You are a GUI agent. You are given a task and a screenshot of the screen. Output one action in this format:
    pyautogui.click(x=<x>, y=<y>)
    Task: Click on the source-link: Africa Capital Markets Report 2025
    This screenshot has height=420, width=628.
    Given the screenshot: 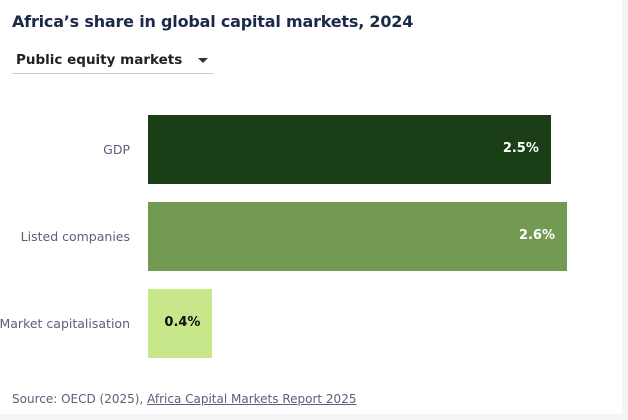 What is the action you would take?
    pyautogui.click(x=252, y=399)
    